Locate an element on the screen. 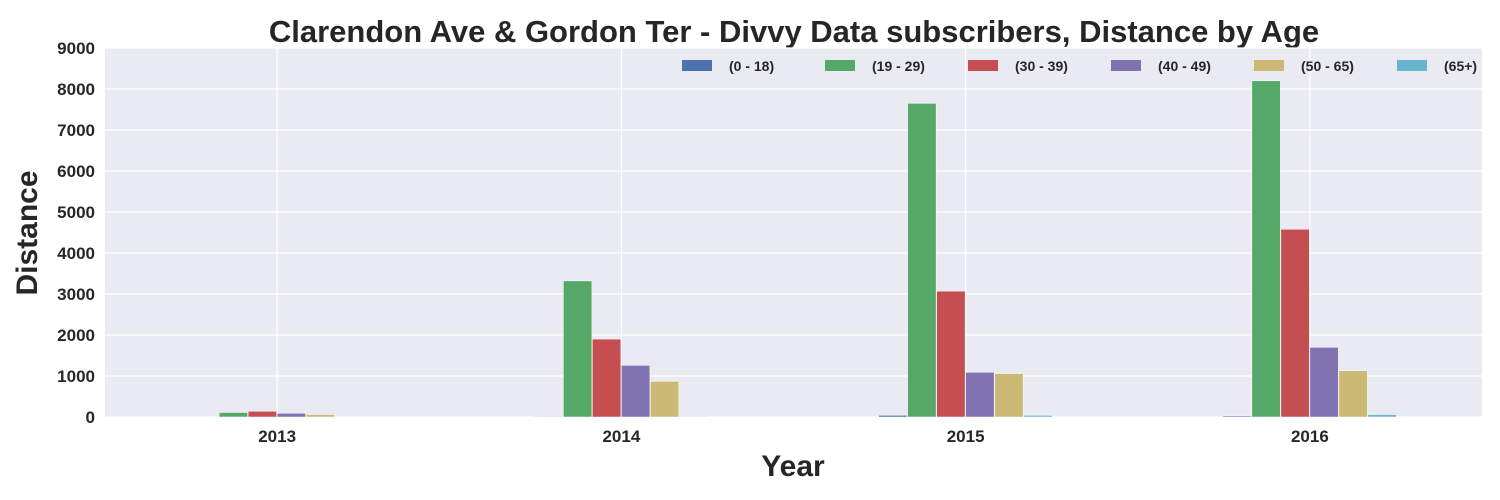 The image size is (1500, 500). legend-label: (65+) is located at coordinates (1460, 66).